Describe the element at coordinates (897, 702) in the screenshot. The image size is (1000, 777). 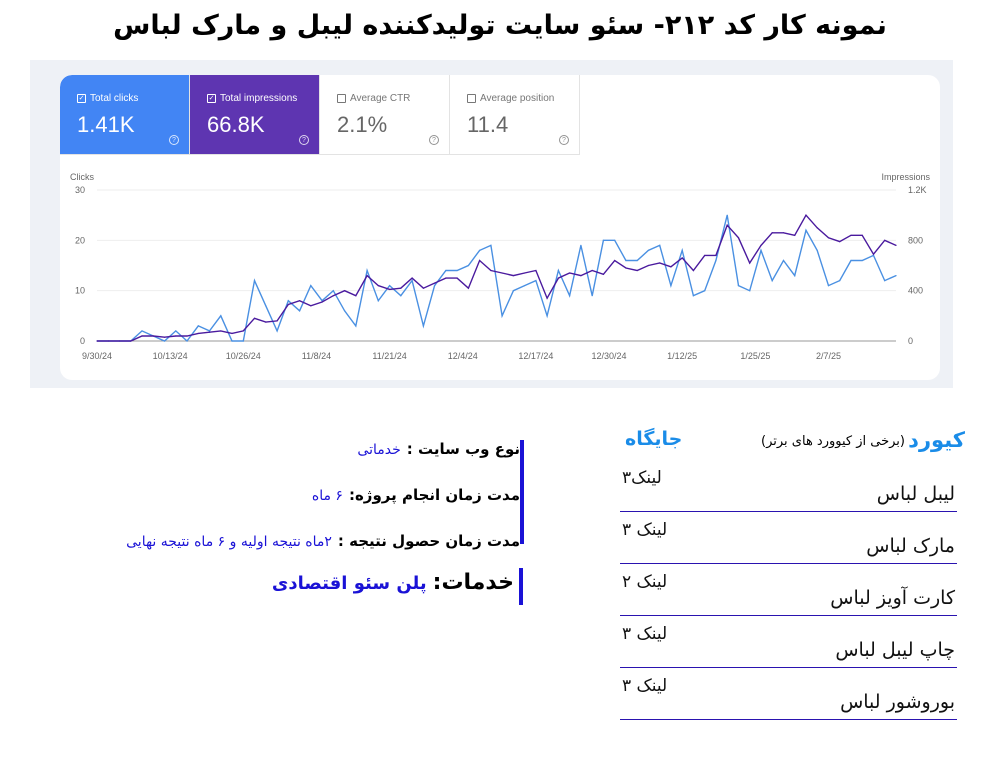
I see `keyword: بوروشور لباس` at that location.